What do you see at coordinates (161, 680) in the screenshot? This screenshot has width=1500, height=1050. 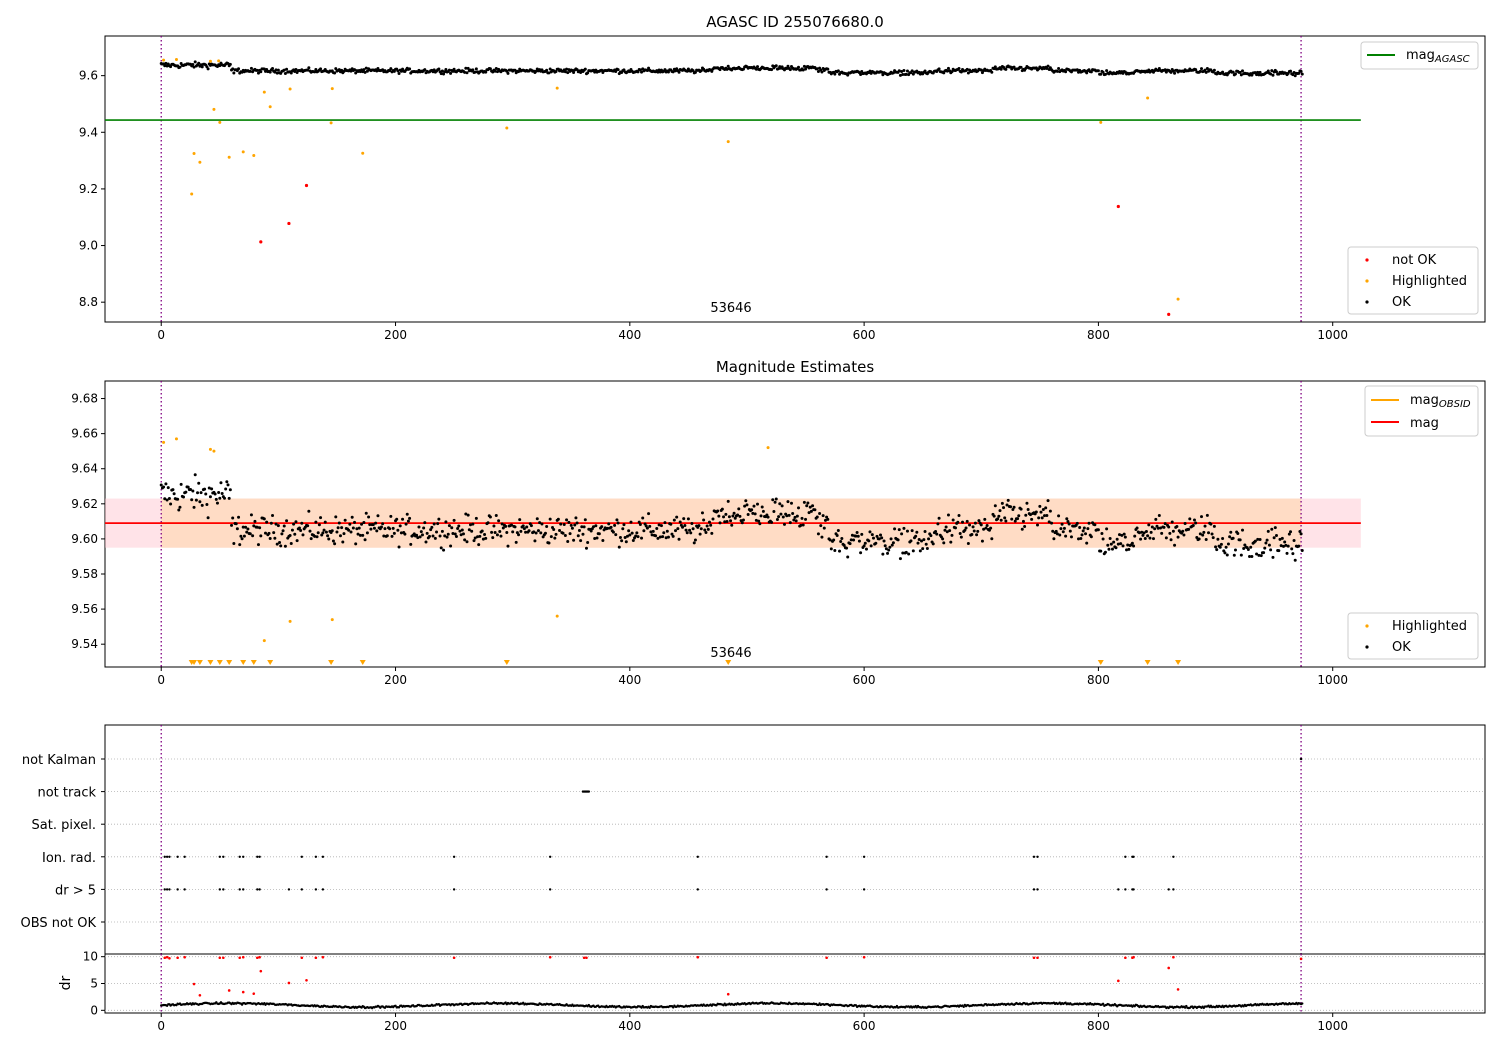 I see `x-tick-label: 0` at bounding box center [161, 680].